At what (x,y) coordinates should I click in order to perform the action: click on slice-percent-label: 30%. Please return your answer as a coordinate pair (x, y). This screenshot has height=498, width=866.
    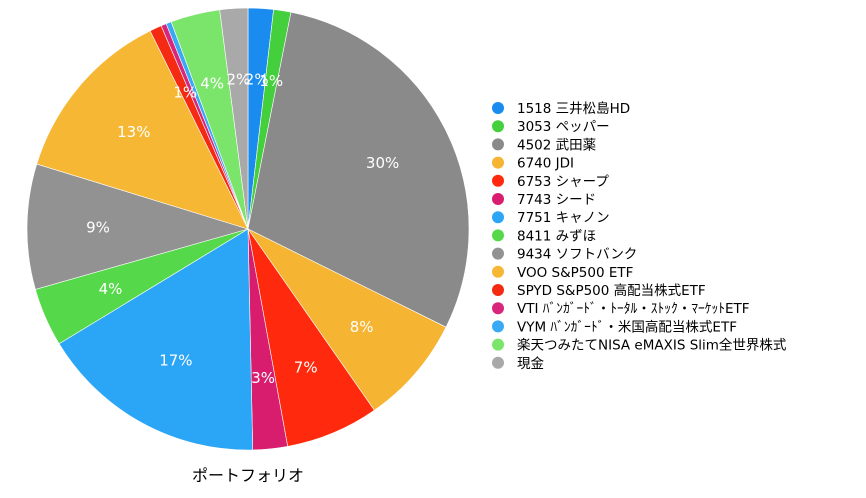
    Looking at the image, I should click on (382, 163).